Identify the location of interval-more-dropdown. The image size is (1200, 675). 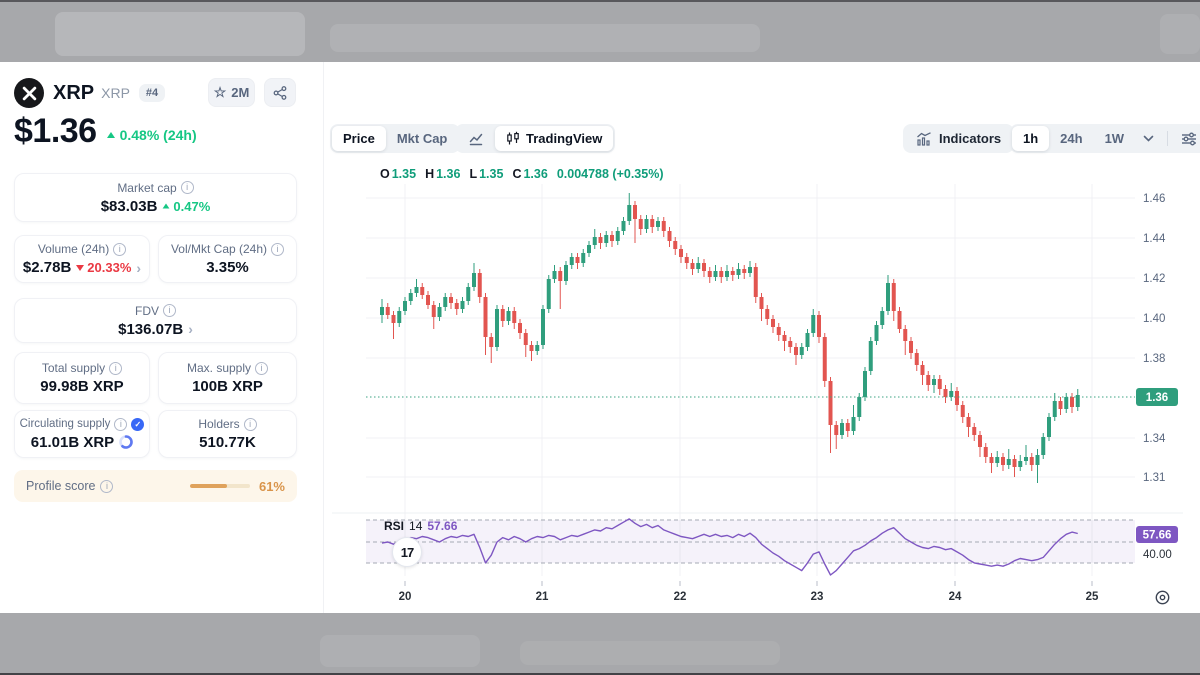
(1148, 138).